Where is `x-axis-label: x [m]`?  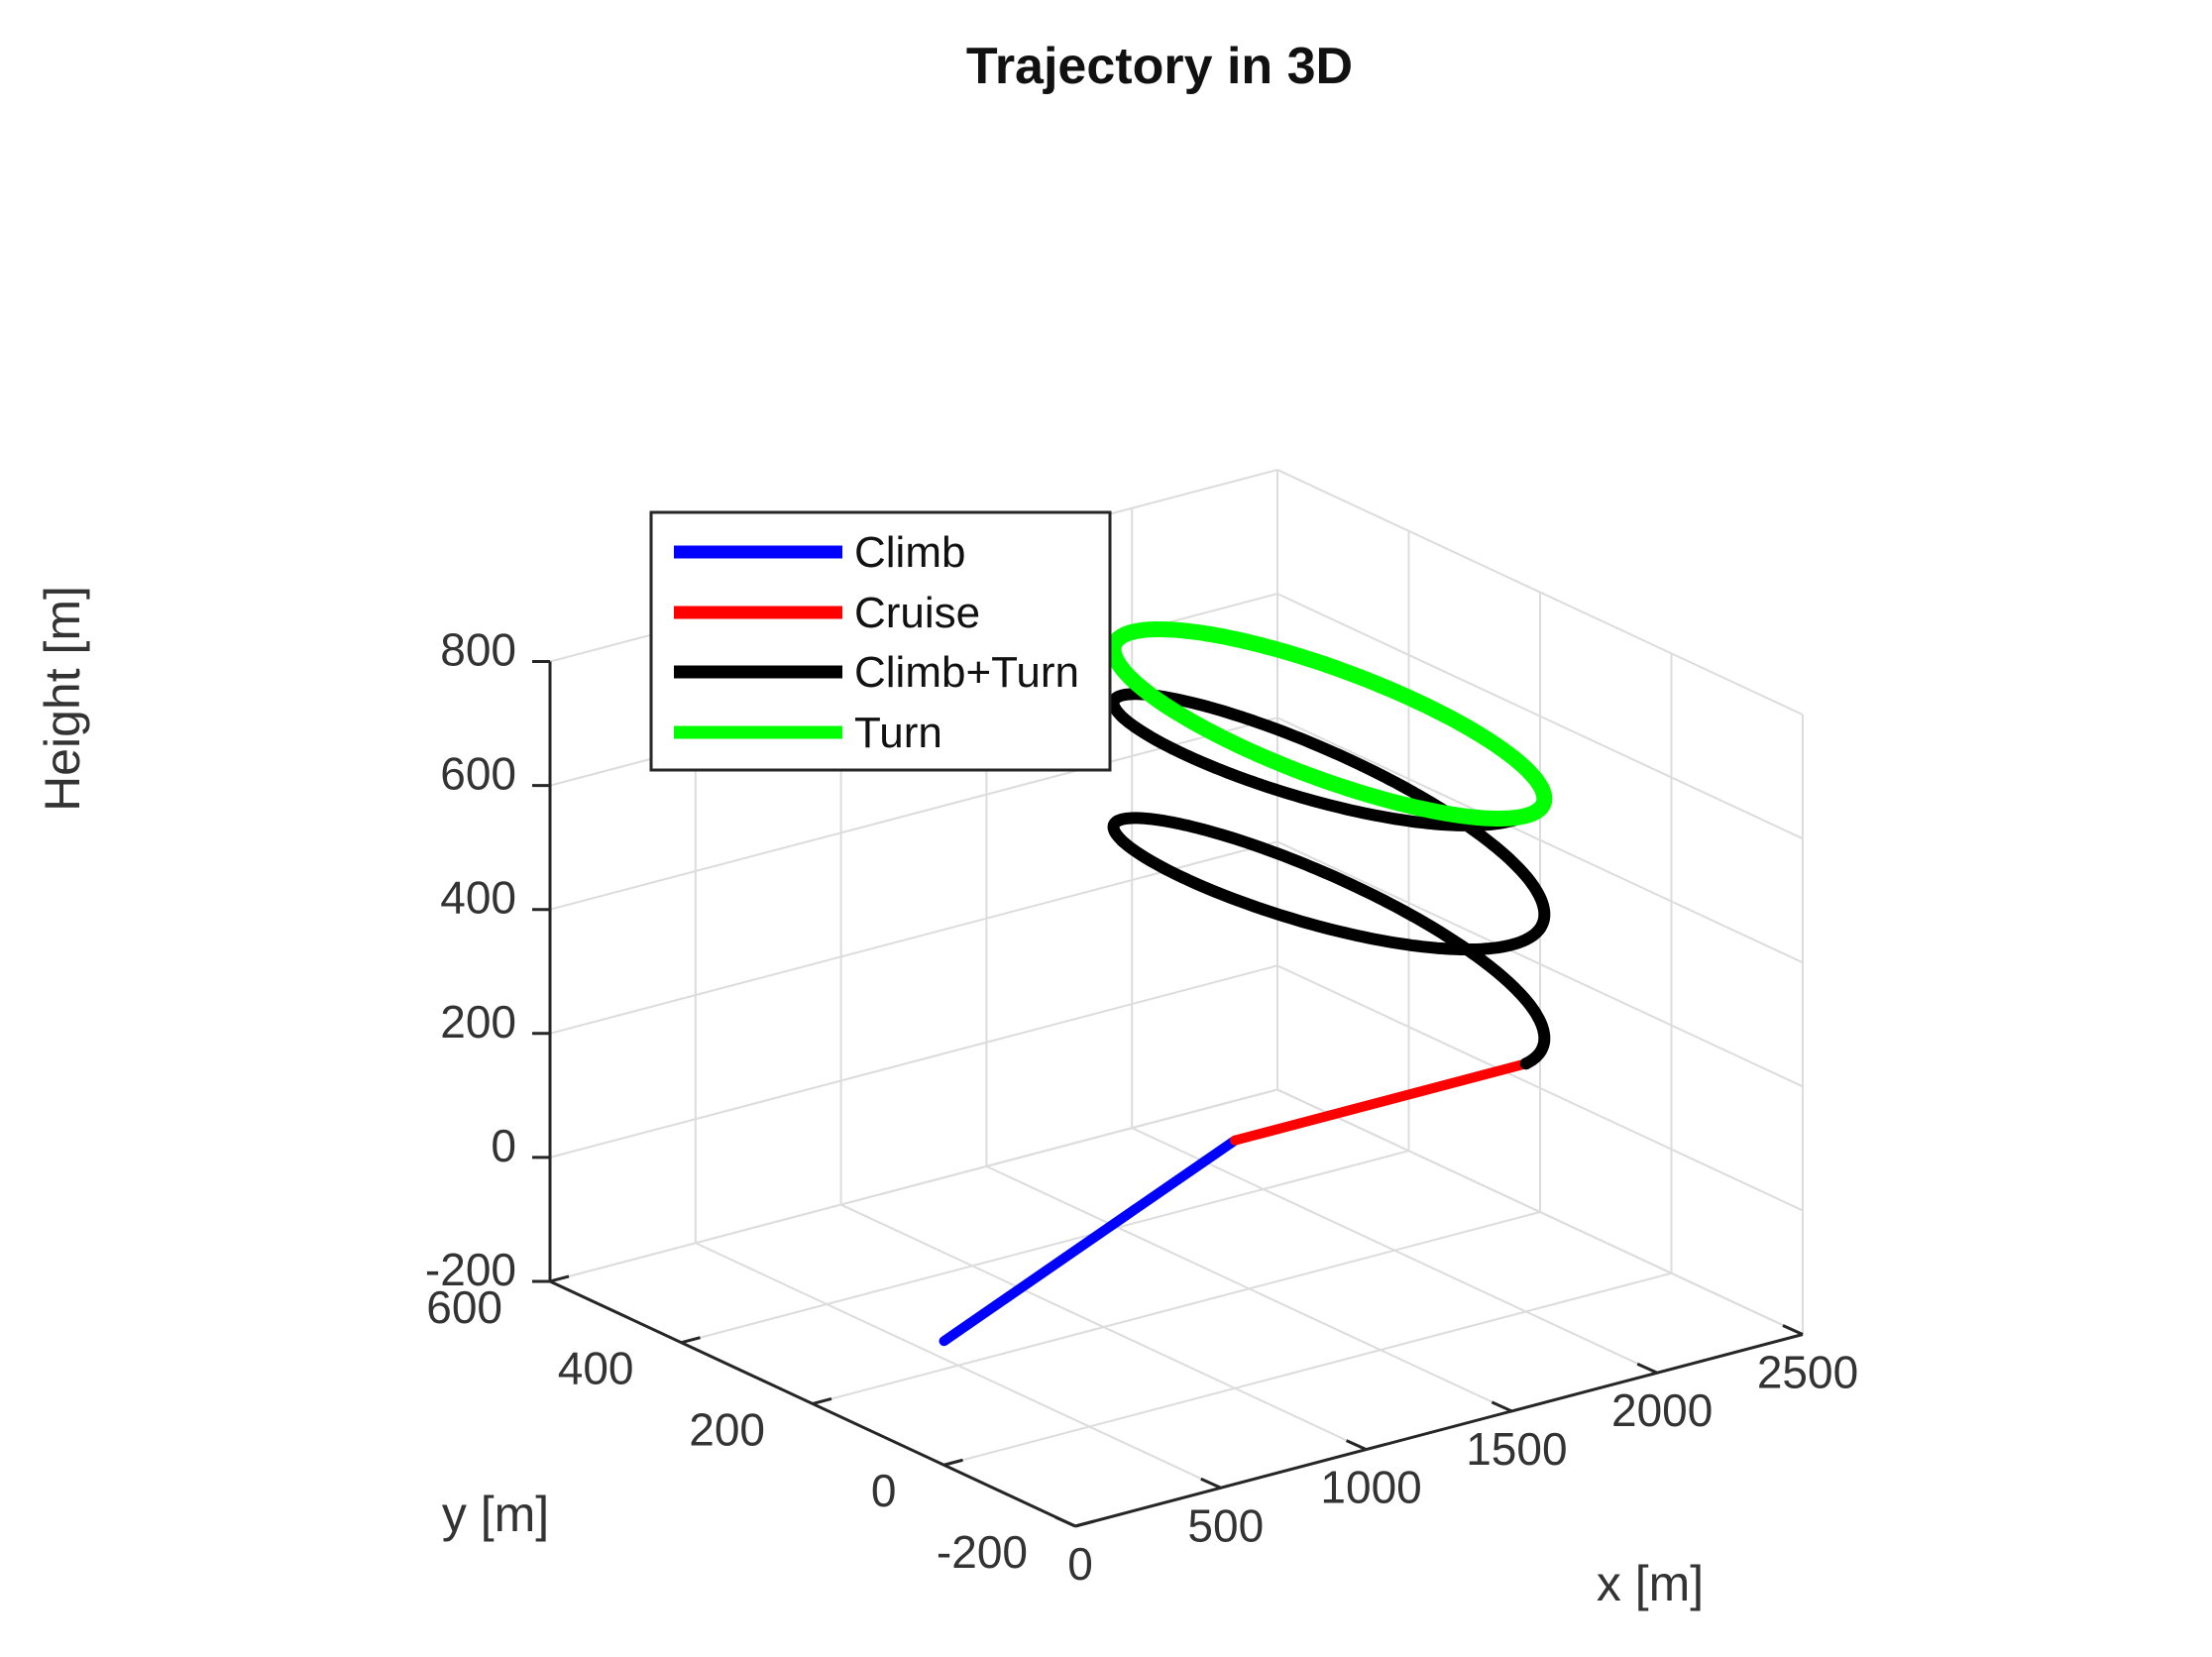
x-axis-label: x [m] is located at coordinates (1650, 1583).